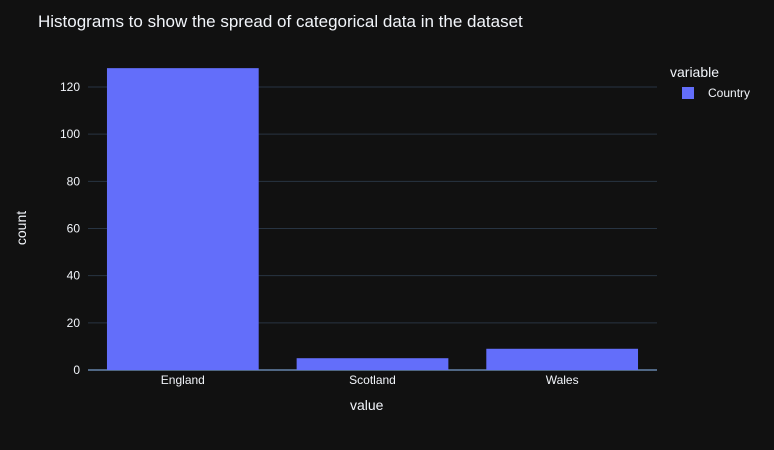  What do you see at coordinates (372, 364) in the screenshot?
I see `bar-scotland` at bounding box center [372, 364].